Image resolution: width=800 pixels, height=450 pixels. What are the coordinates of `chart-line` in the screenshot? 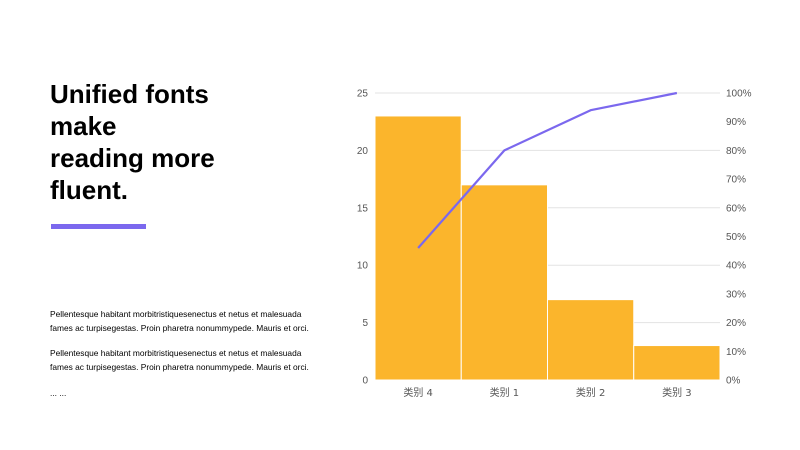 It's located at (547, 170).